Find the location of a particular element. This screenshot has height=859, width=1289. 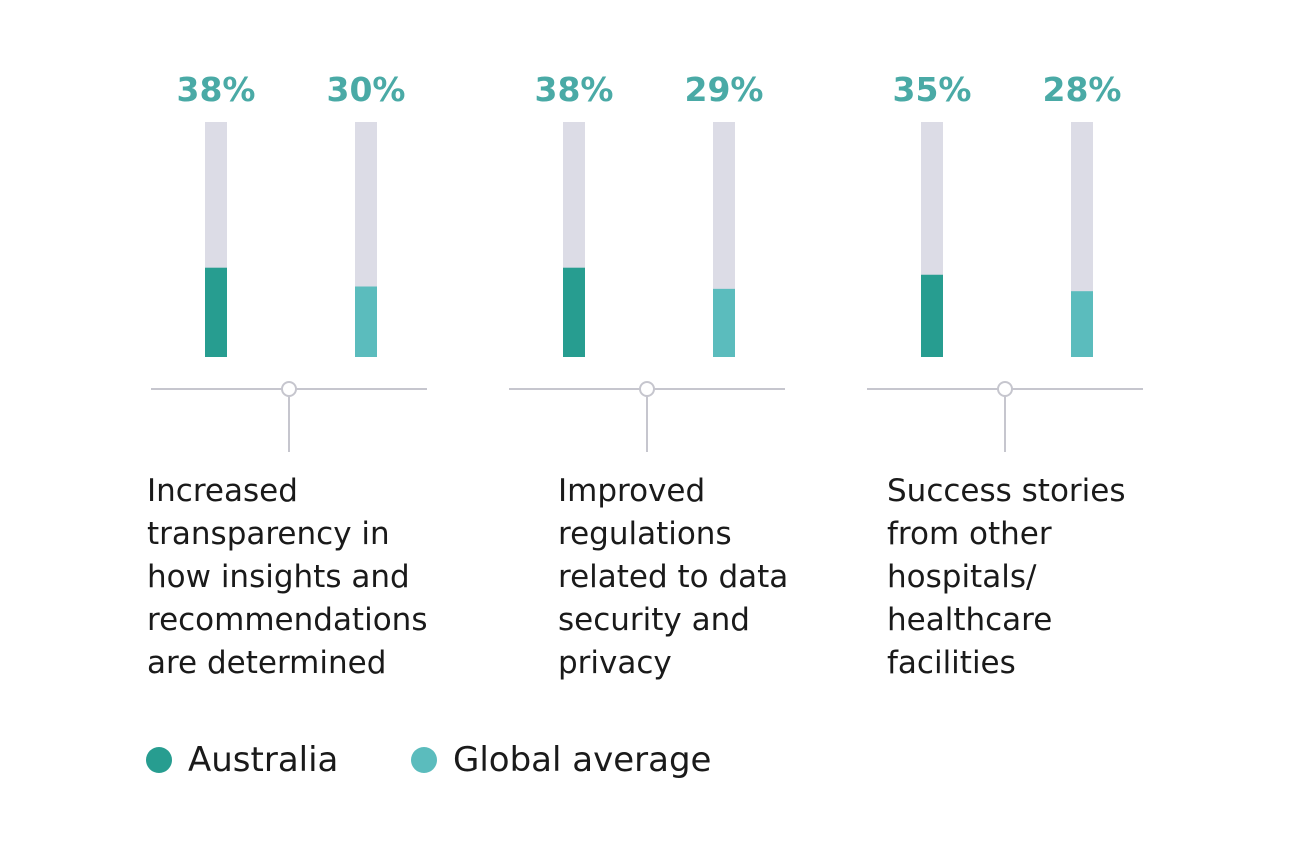

data-label: 30% is located at coordinates (366, 89).